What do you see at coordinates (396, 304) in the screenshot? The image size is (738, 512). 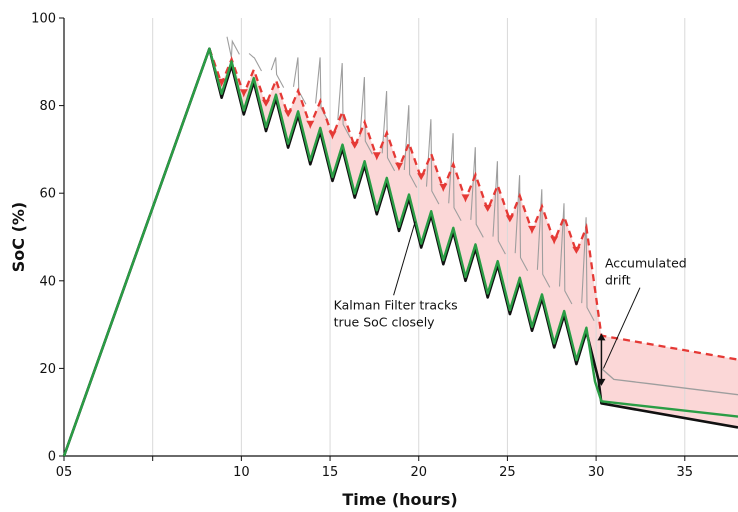 I see `kalman-annotation-text: Kalman Filter tracks` at bounding box center [396, 304].